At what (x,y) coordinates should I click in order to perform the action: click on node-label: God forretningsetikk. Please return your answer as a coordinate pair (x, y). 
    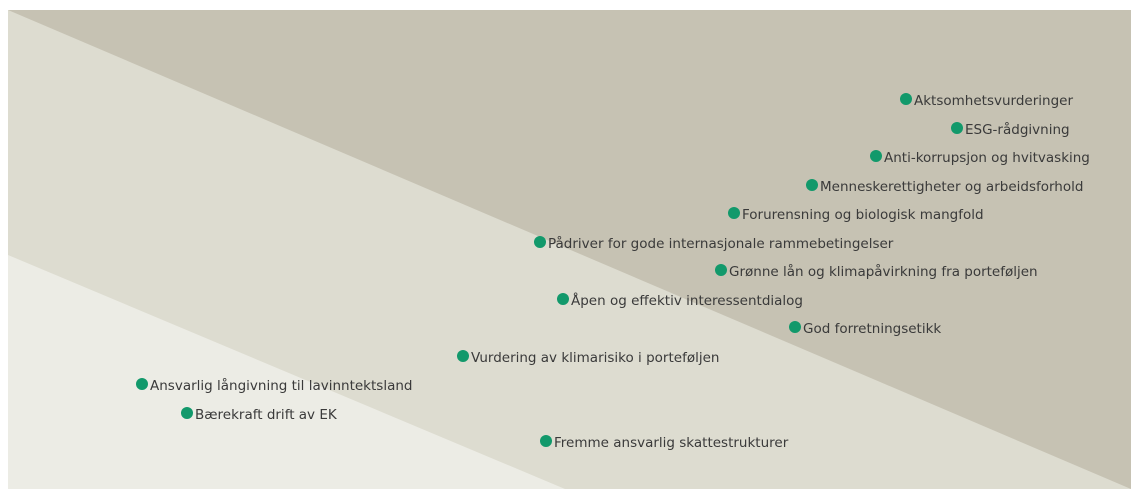
    Looking at the image, I should click on (872, 329).